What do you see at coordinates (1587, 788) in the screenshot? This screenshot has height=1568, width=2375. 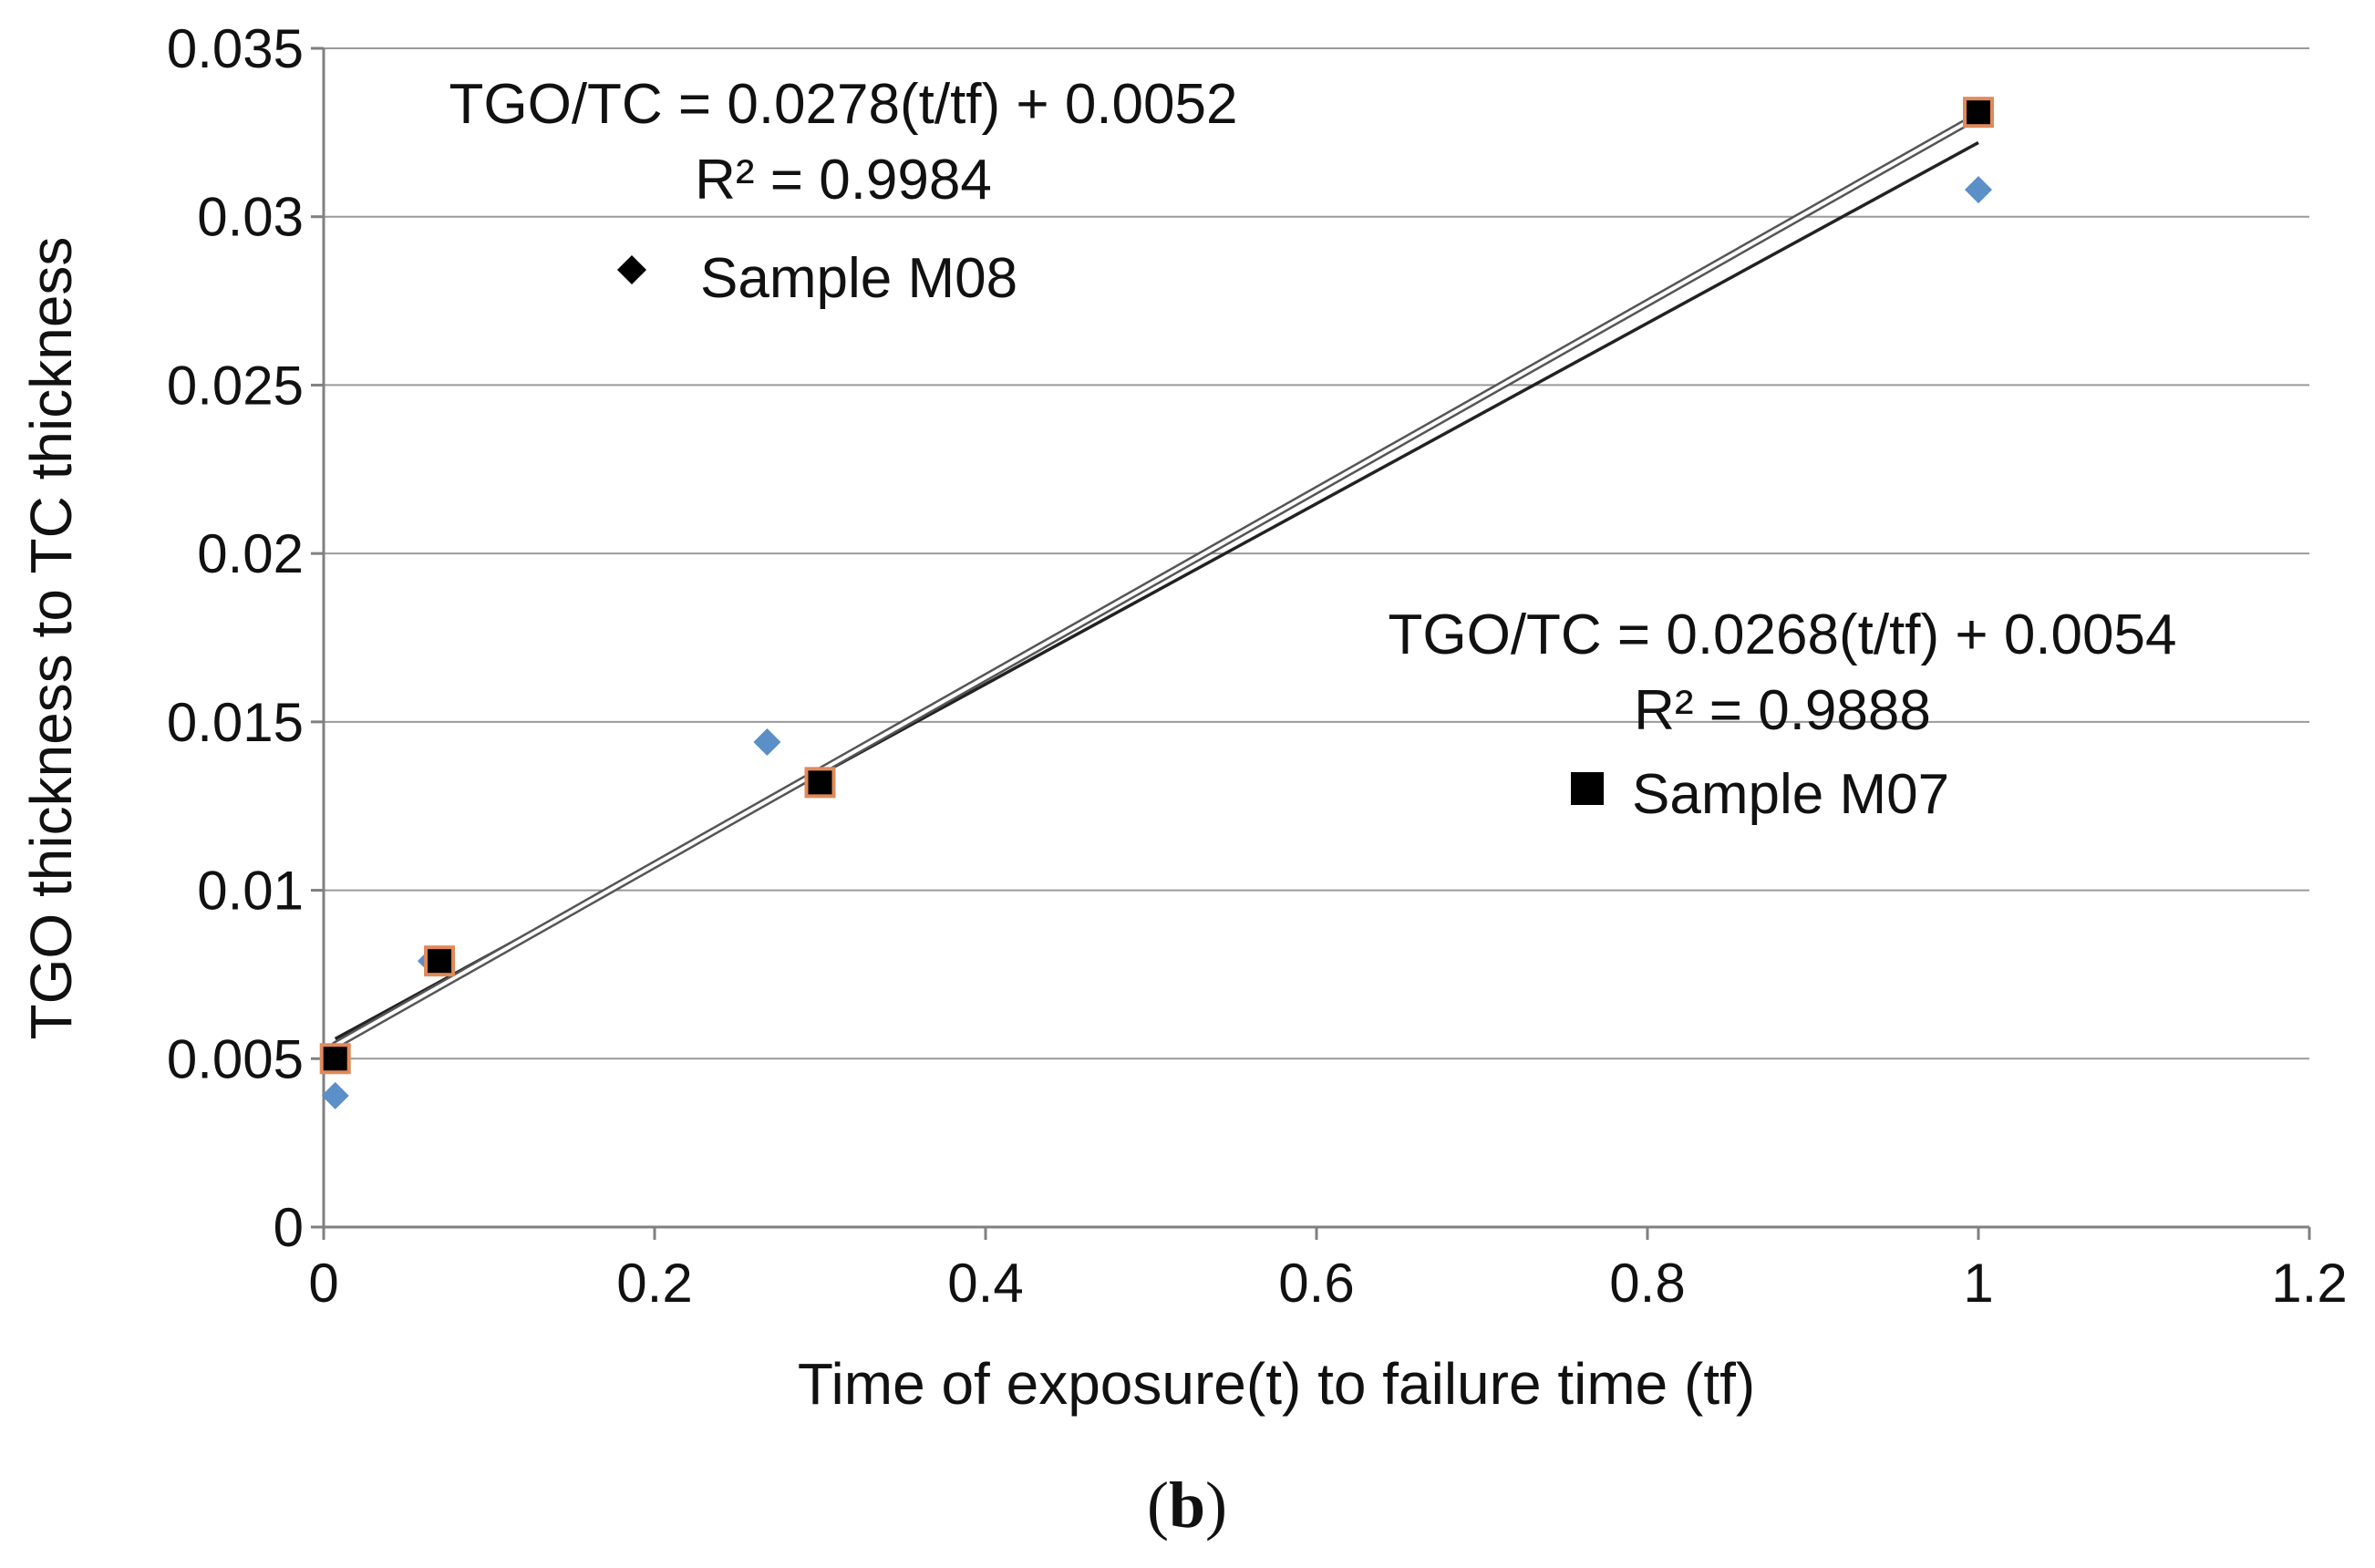 I see `legend-marker-m07` at bounding box center [1587, 788].